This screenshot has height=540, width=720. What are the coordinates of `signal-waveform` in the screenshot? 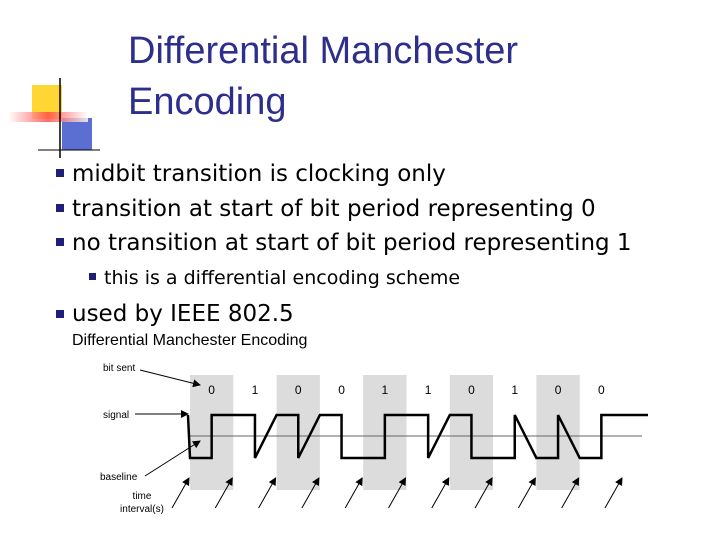 It's located at (417, 436).